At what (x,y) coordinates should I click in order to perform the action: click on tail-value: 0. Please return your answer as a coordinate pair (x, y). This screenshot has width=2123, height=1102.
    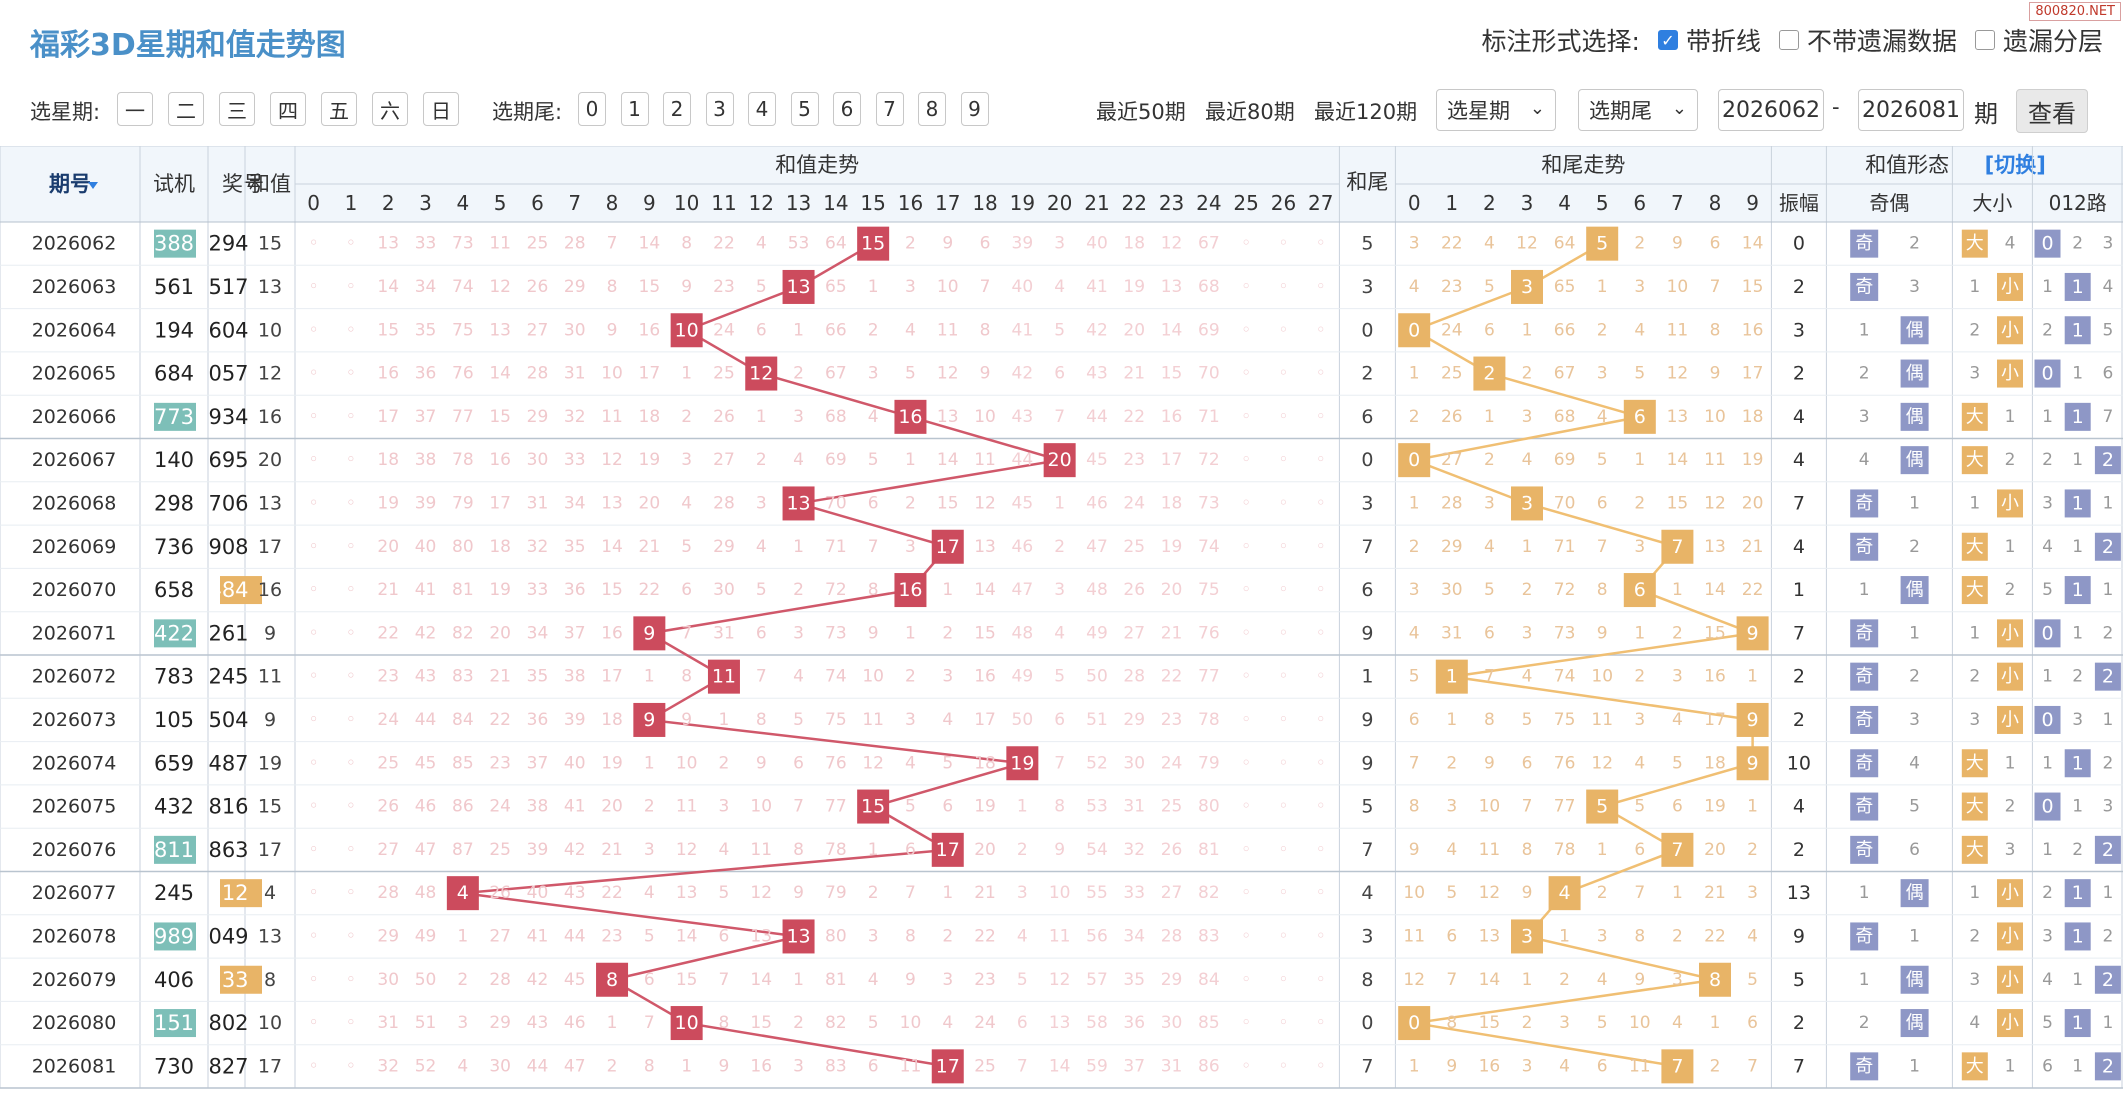
    Looking at the image, I should click on (1367, 330).